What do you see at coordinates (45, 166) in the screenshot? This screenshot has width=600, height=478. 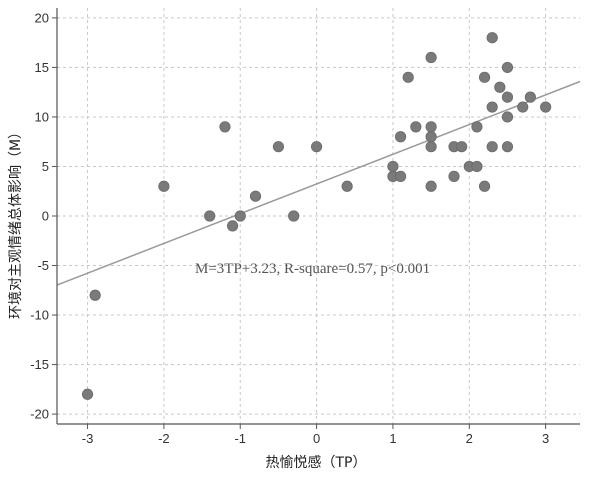 I see `y-tick-label: 5` at bounding box center [45, 166].